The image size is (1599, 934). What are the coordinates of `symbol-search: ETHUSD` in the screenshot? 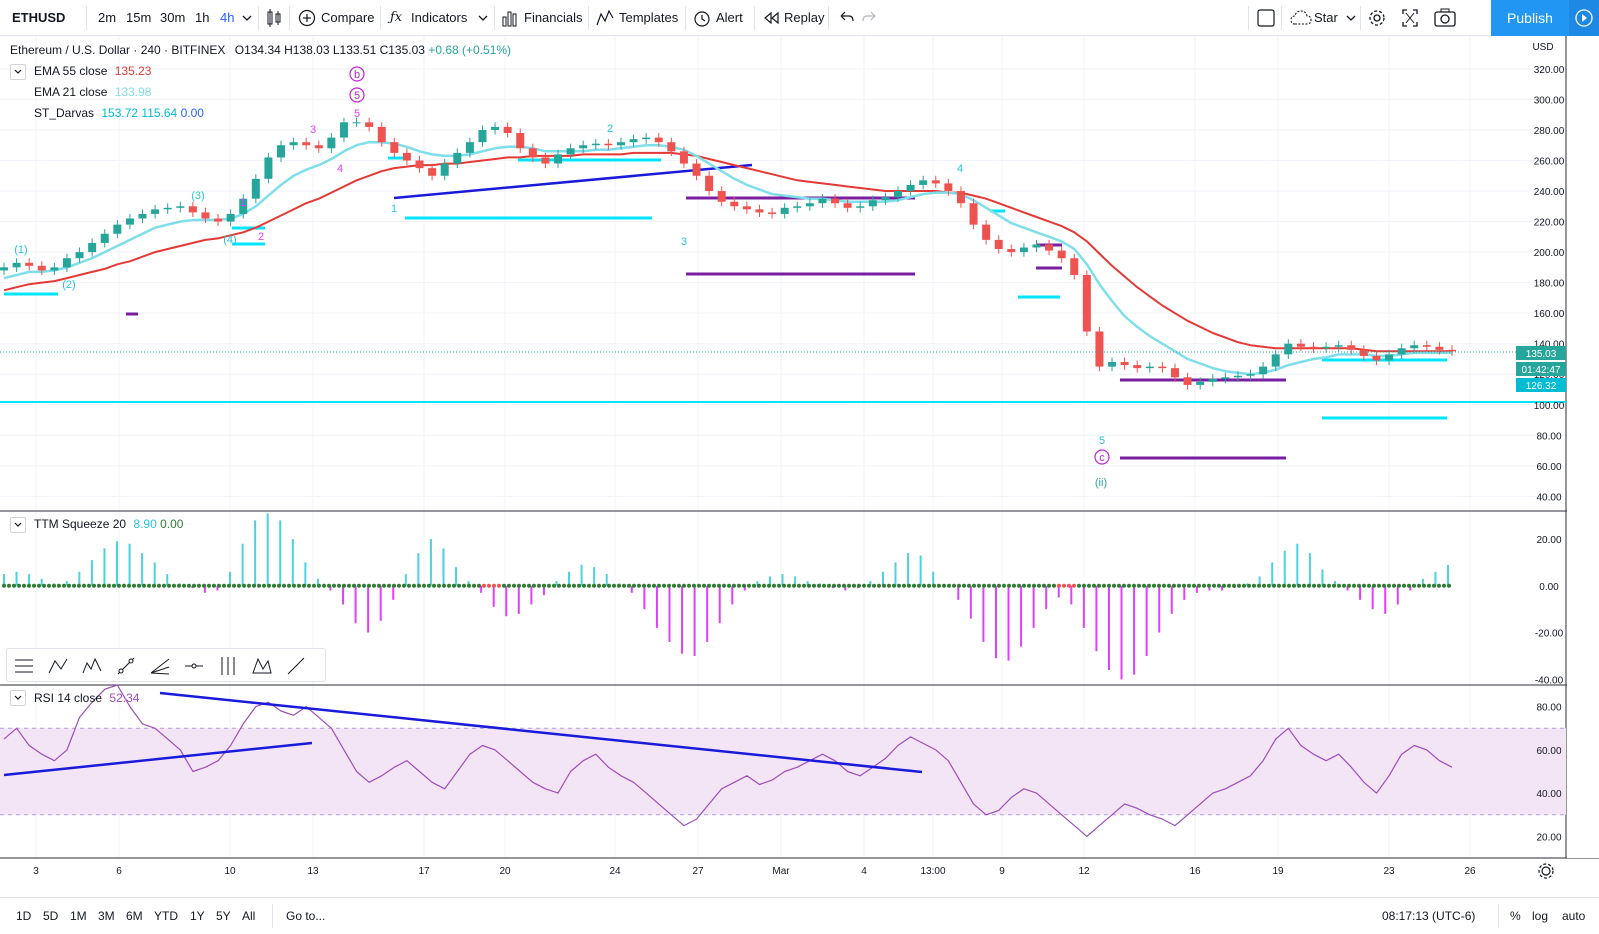 It's located at (39, 17).